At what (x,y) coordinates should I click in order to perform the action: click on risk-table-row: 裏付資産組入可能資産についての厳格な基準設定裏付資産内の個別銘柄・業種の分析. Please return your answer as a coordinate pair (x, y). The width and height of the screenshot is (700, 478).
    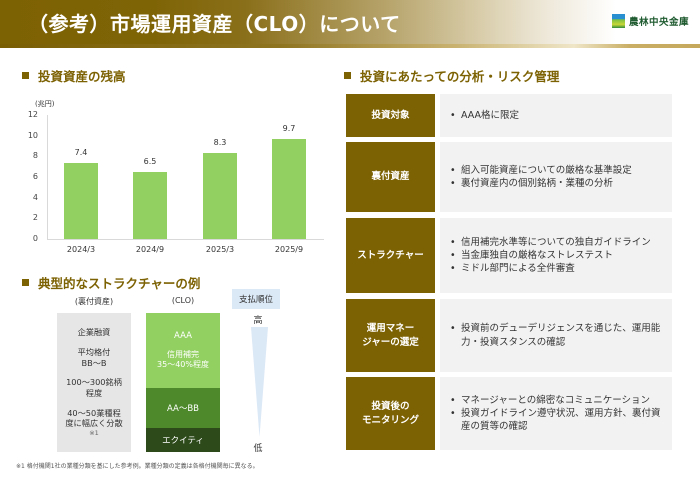
    Looking at the image, I should click on (509, 177).